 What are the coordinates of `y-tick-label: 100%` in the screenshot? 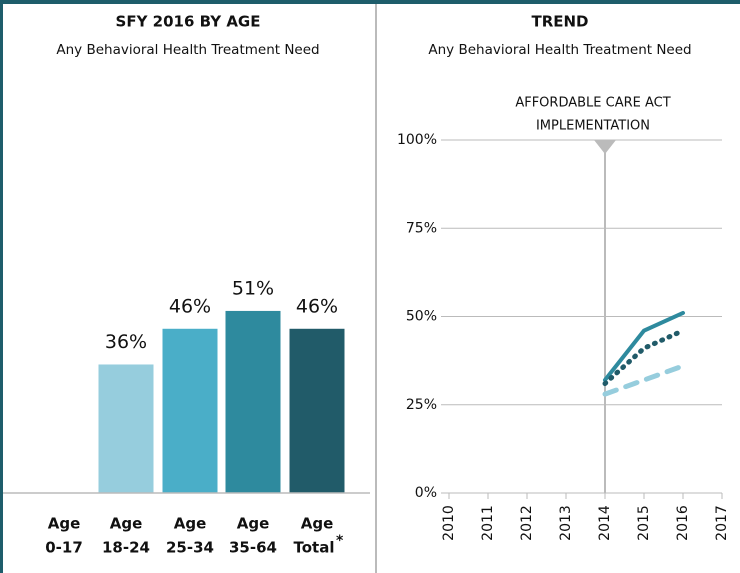 It's located at (417, 140).